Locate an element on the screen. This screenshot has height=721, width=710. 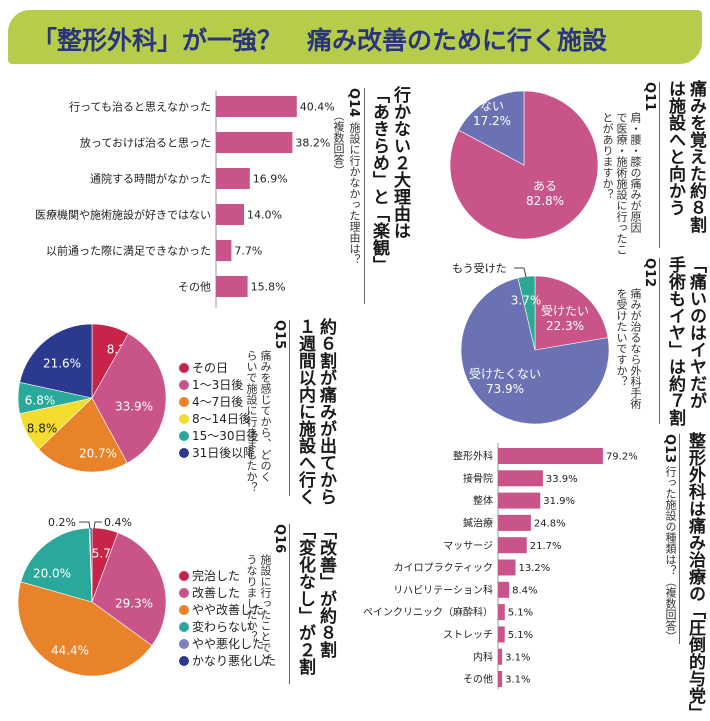
q12-slice-name: 受けたくない is located at coordinates (505, 374).